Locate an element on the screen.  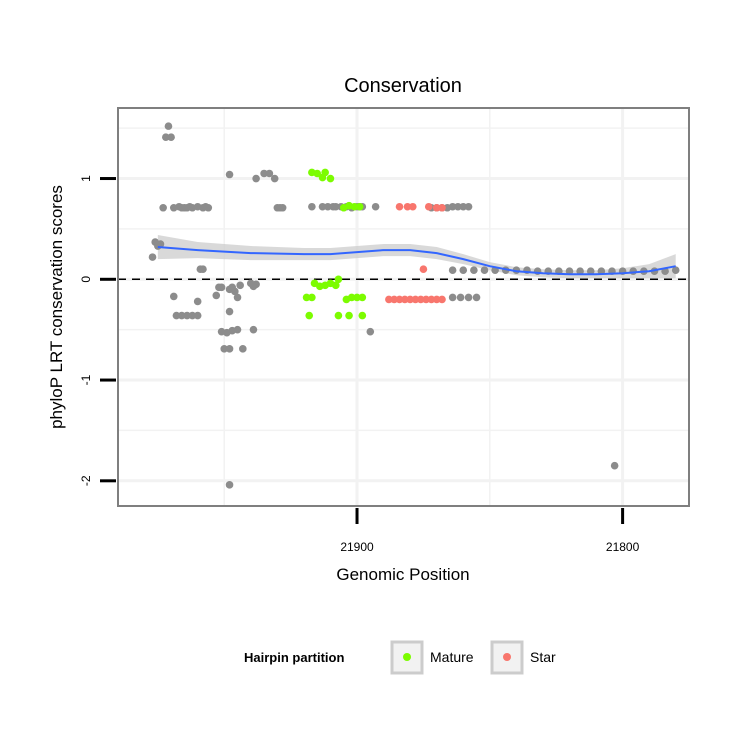
legend-dot-mature is located at coordinates (407, 657).